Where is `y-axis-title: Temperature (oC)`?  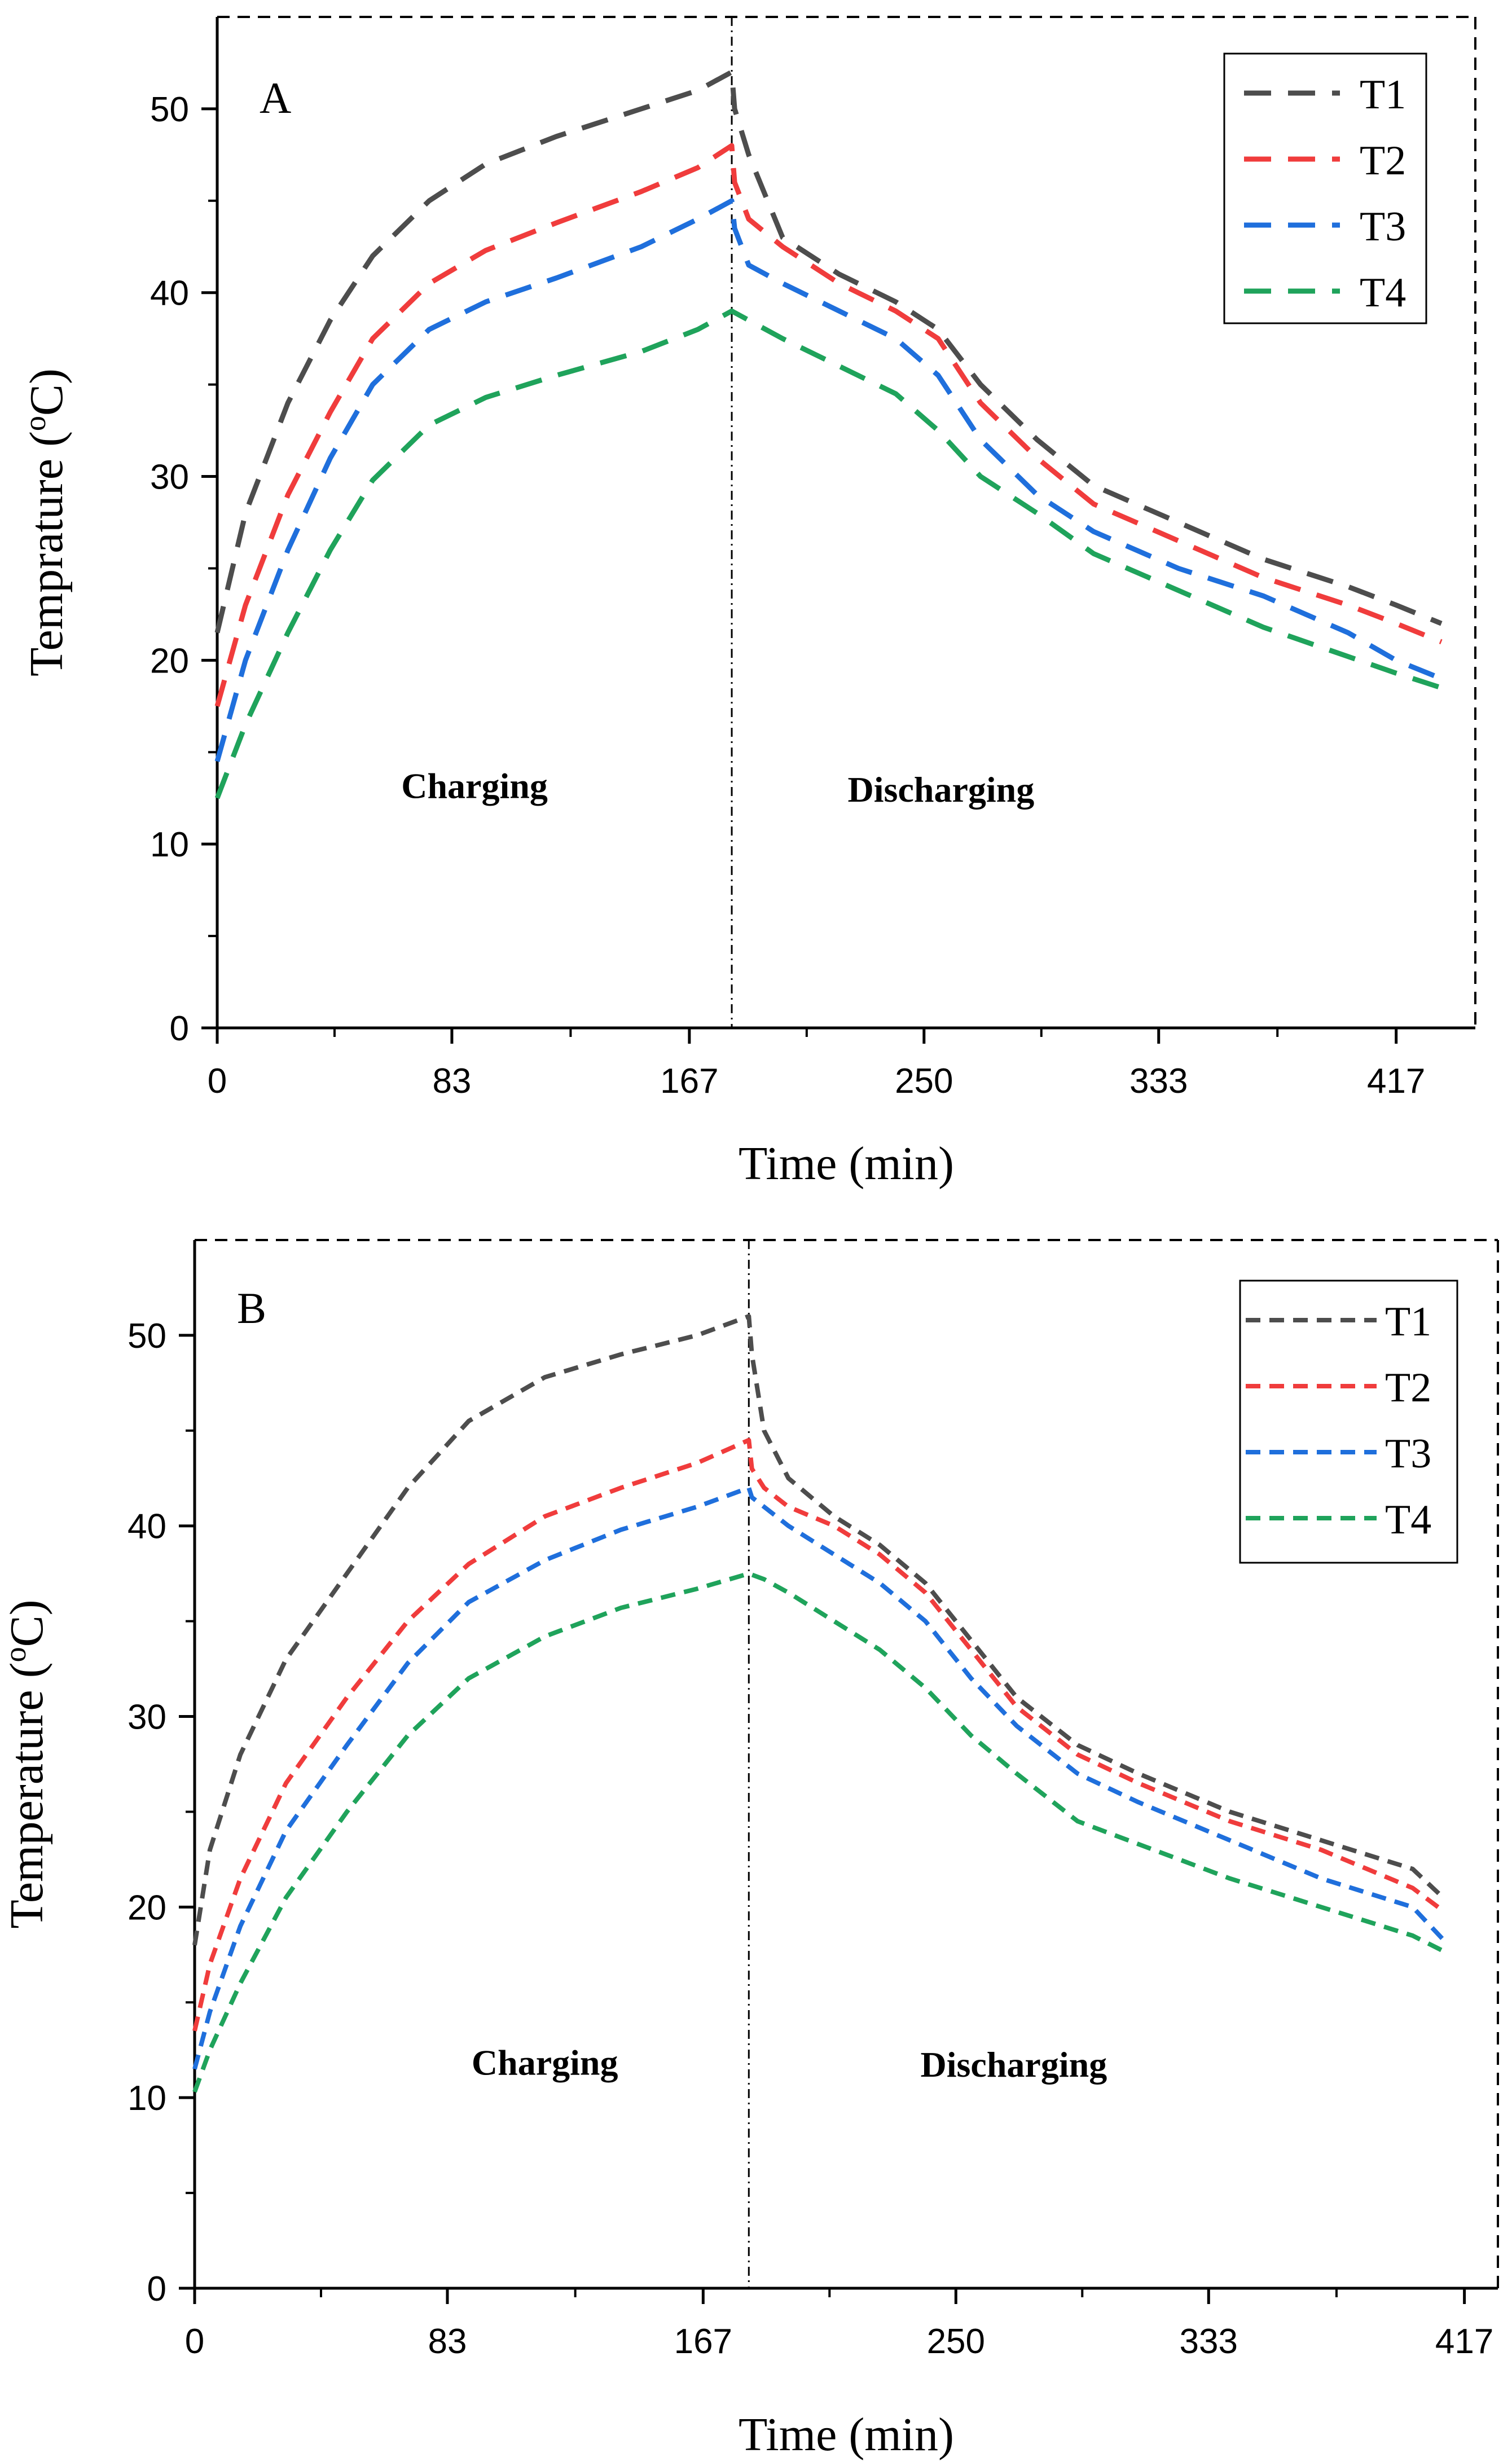 y-axis-title: Temperature (oC) is located at coordinates (27, 1763).